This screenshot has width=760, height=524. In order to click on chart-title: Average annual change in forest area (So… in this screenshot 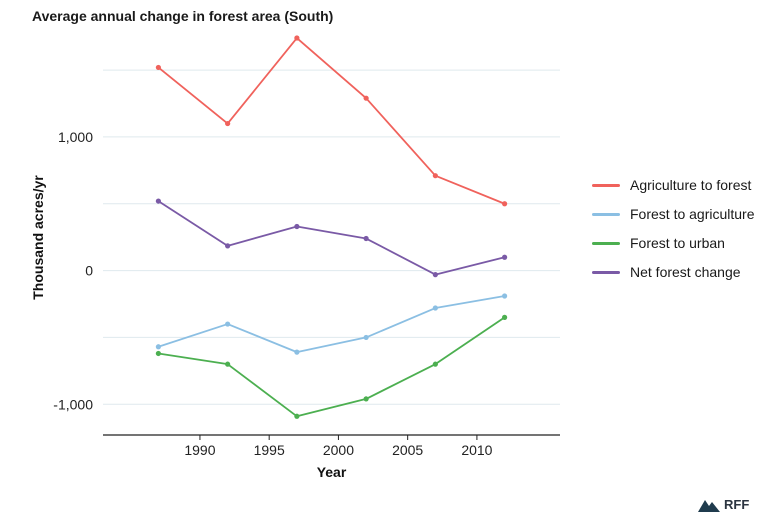, I will do `click(183, 16)`.